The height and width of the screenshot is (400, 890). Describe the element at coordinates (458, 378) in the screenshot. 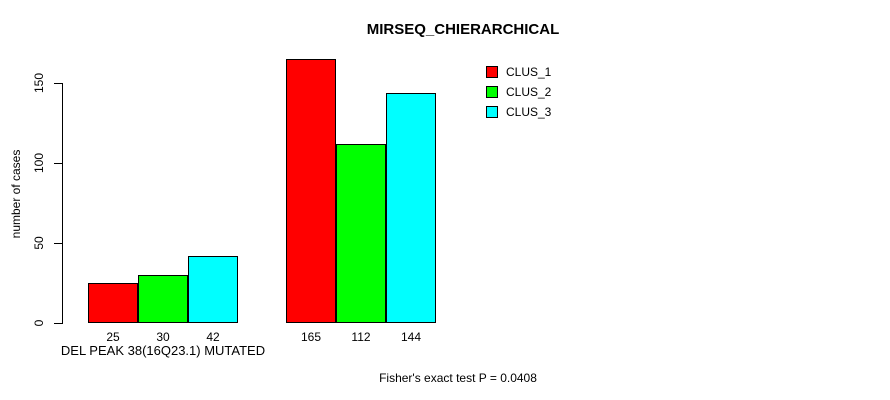

I see `footer-annotation: Fisher's exact test P = 0.0408` at that location.